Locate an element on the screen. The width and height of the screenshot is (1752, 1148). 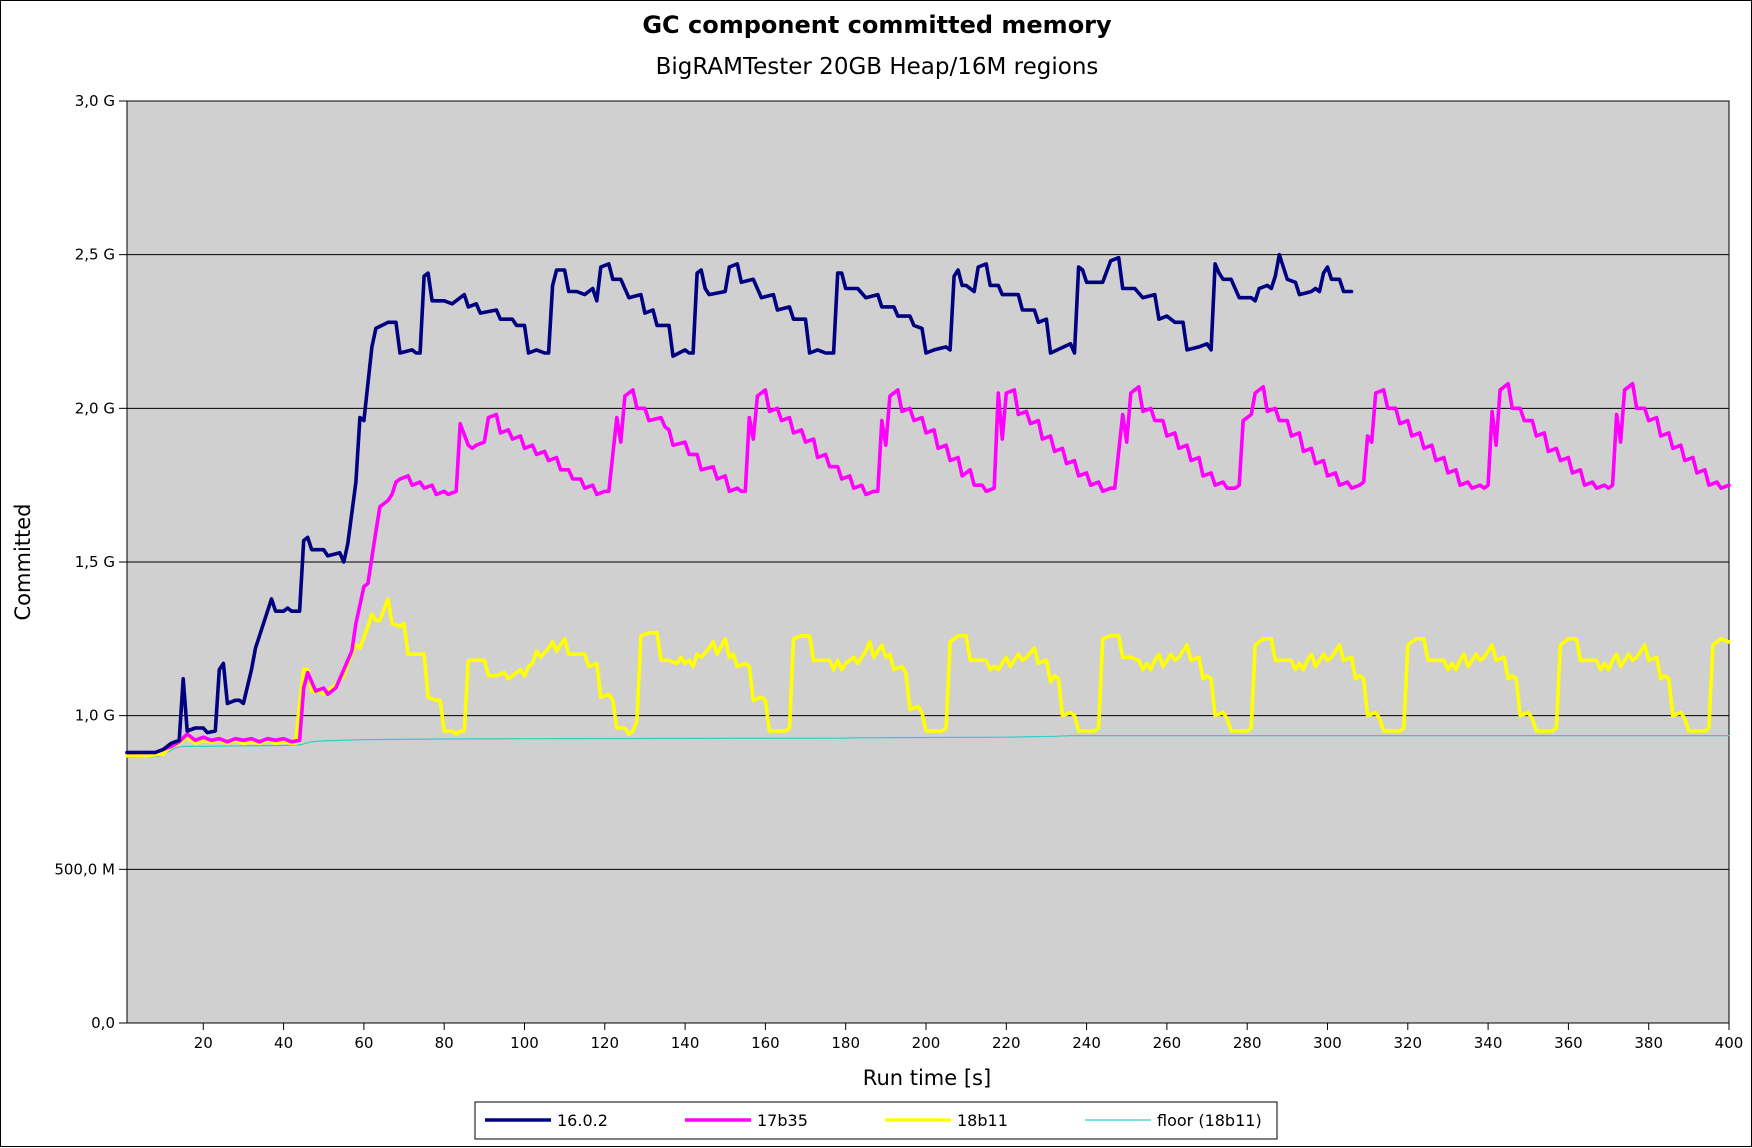
chart-title: GC component committed memory is located at coordinates (877, 25).